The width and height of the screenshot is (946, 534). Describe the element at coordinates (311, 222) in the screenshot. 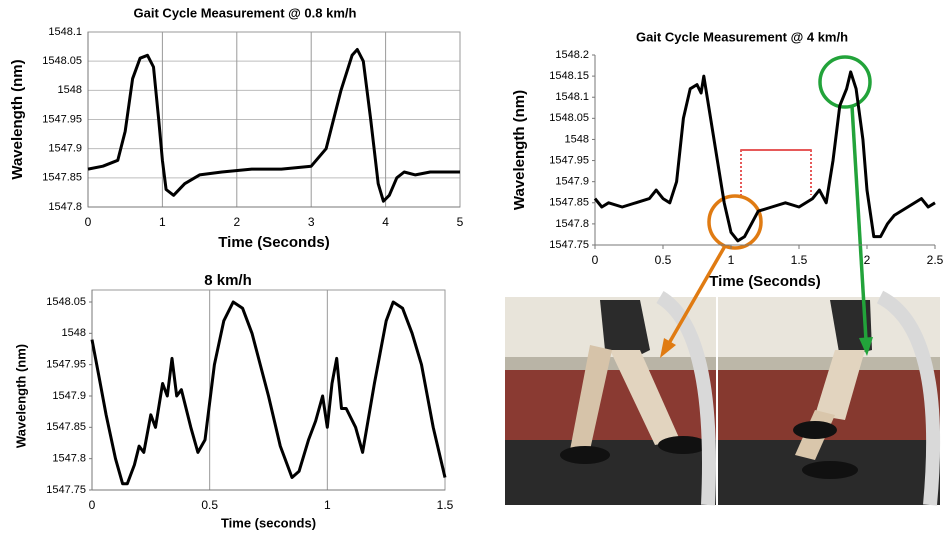

I see `x-tick-label: 3` at that location.